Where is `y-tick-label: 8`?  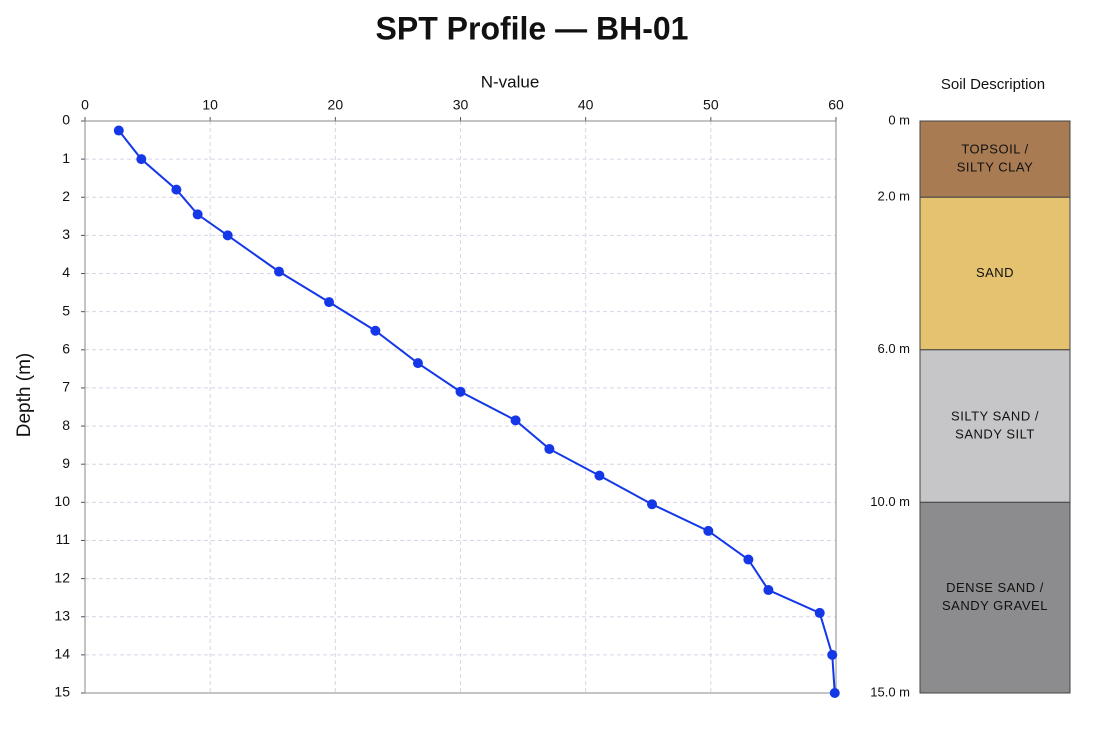
y-tick-label: 8 is located at coordinates (66, 425).